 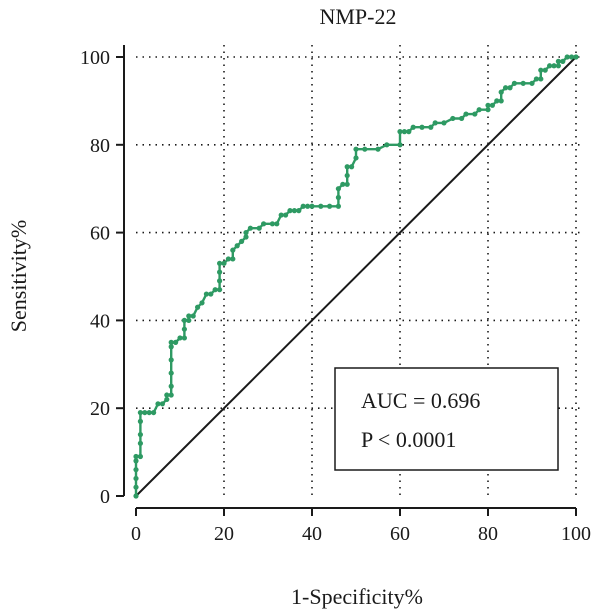 What do you see at coordinates (224, 534) in the screenshot?
I see `x-tick-label-20: 20` at bounding box center [224, 534].